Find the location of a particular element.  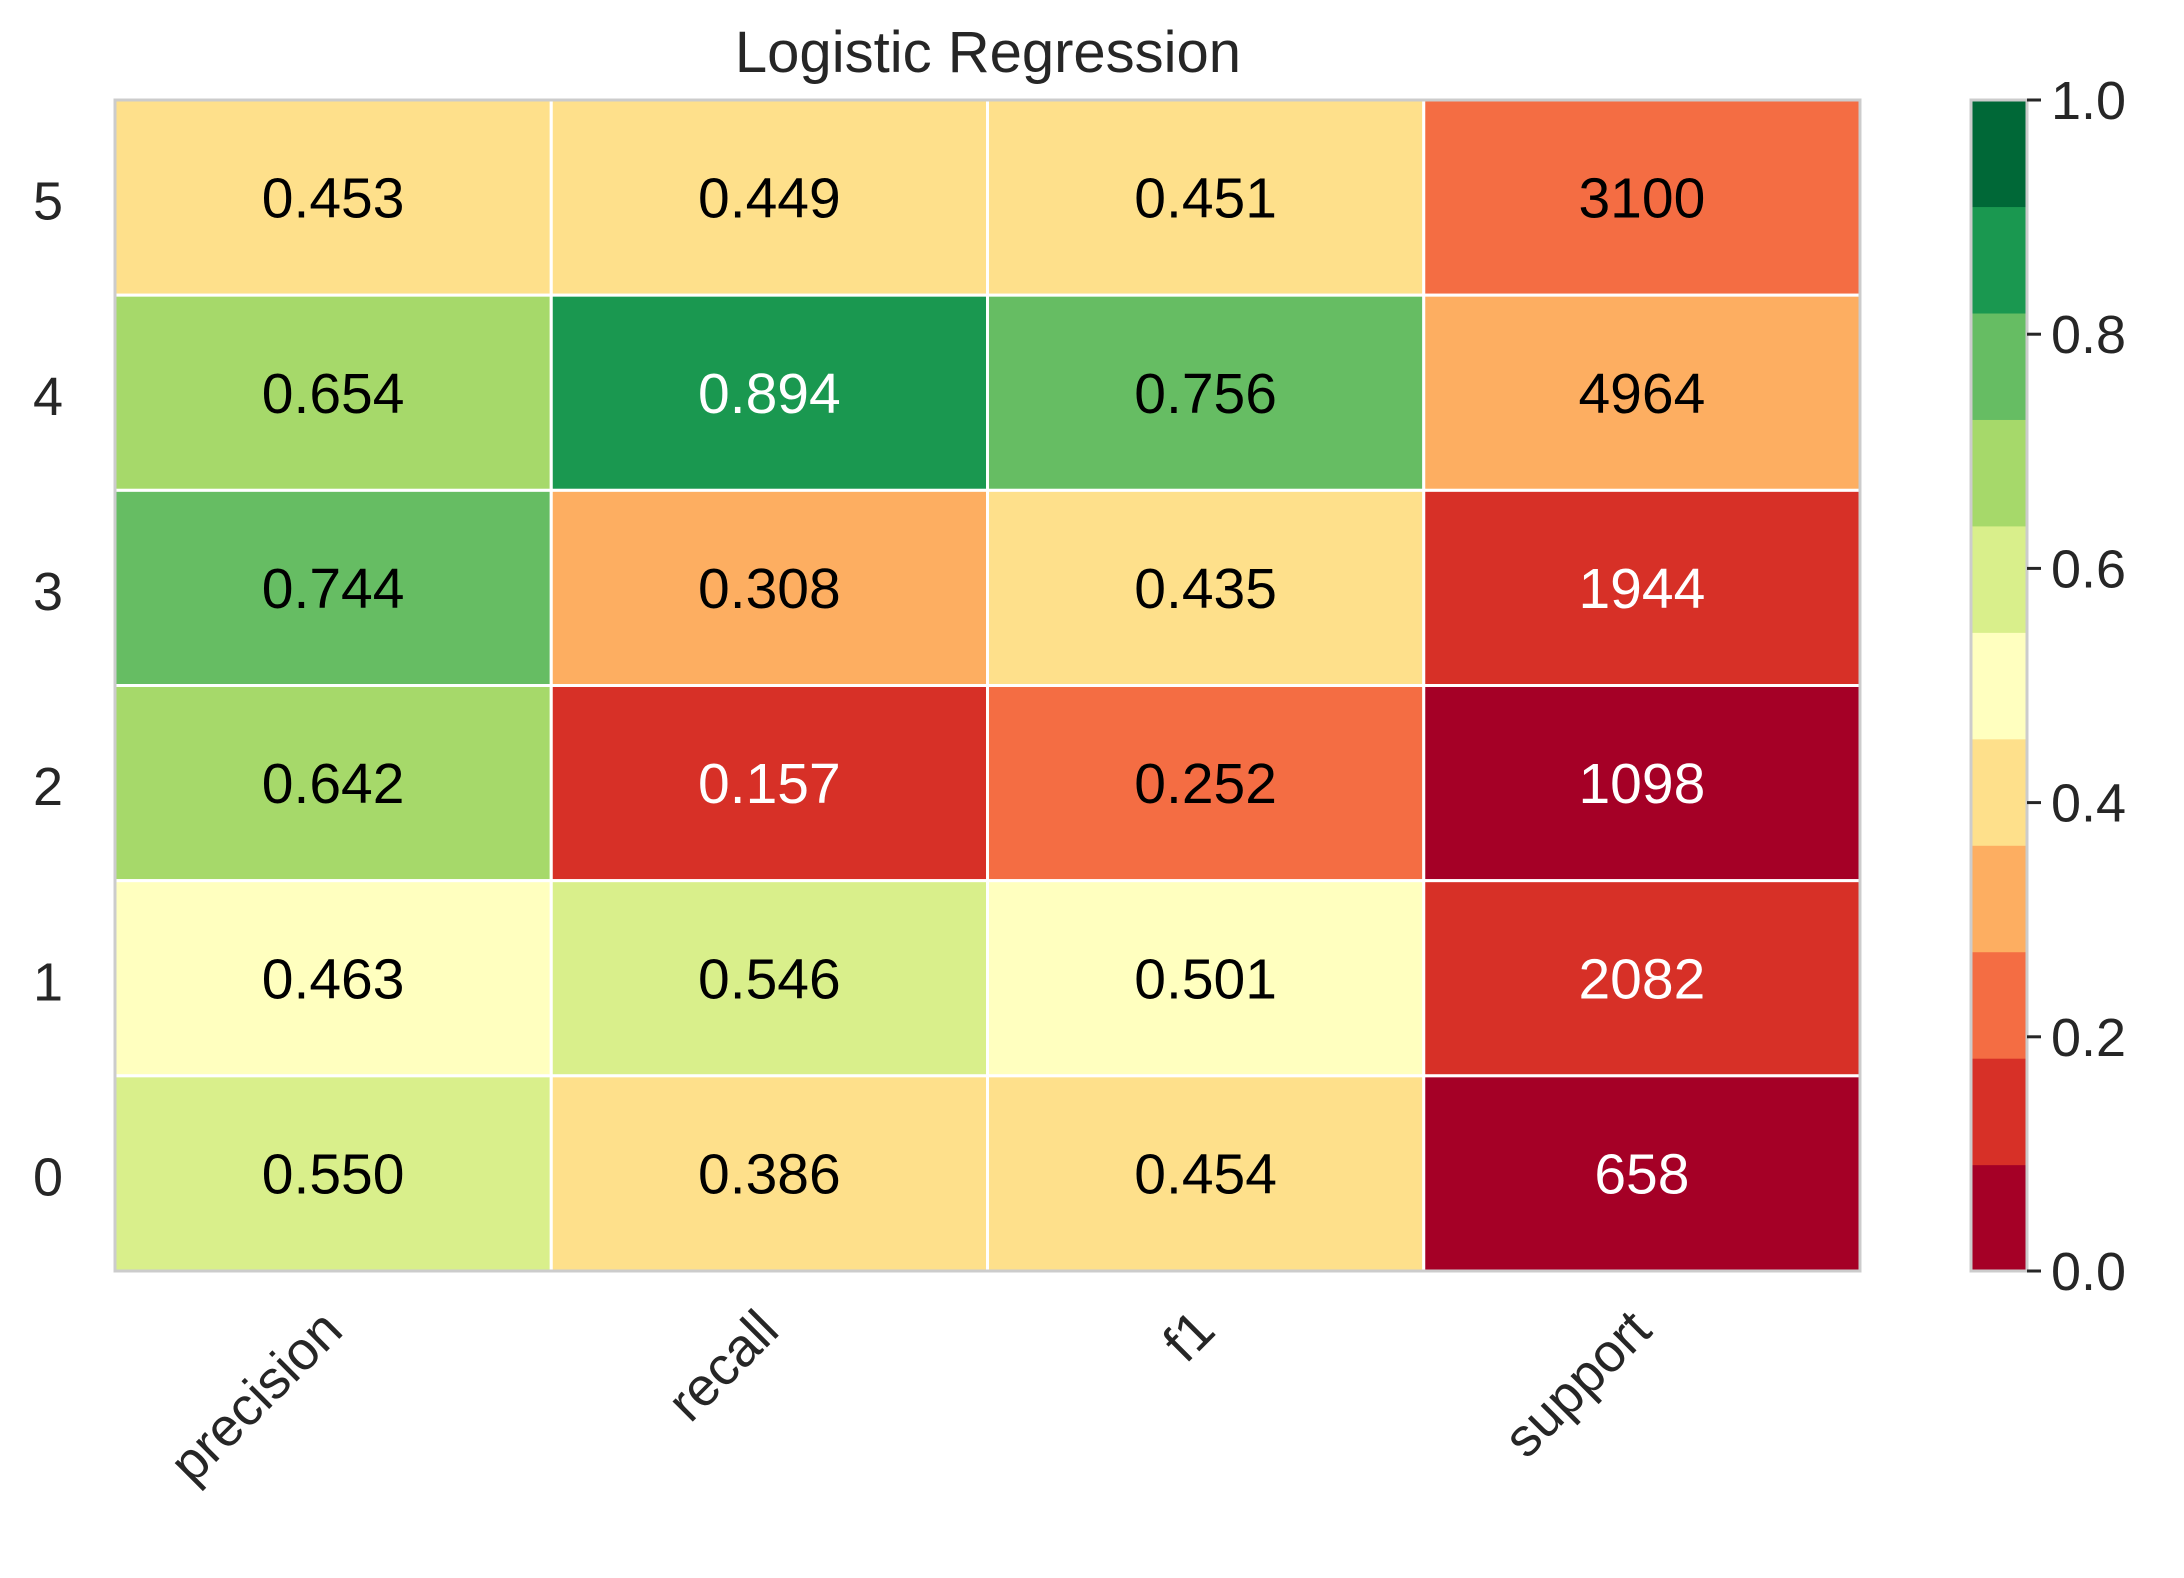

y-tick-label: 5 is located at coordinates (48, 202).